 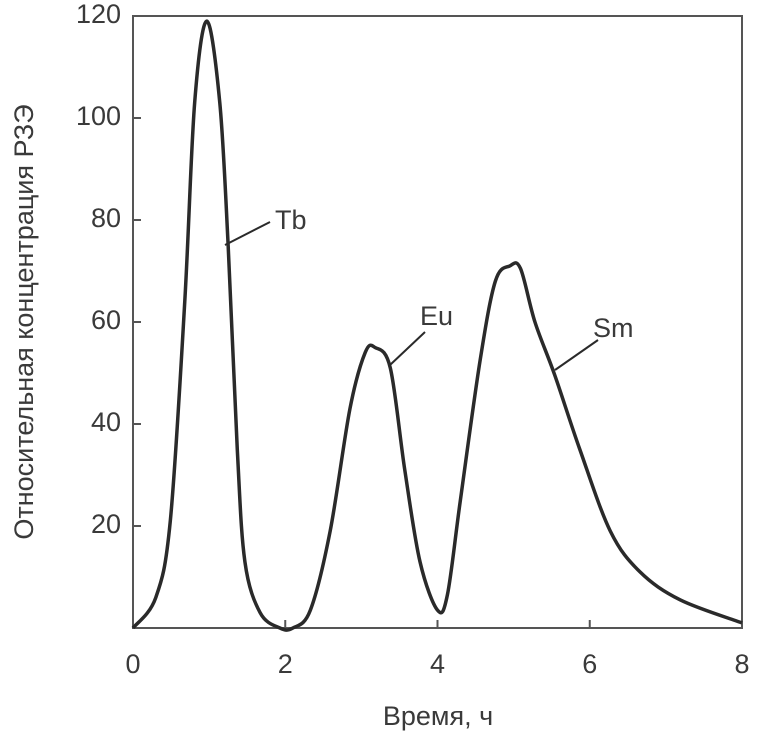 What do you see at coordinates (106, 218) in the screenshot?
I see `y-tick-label: 80` at bounding box center [106, 218].